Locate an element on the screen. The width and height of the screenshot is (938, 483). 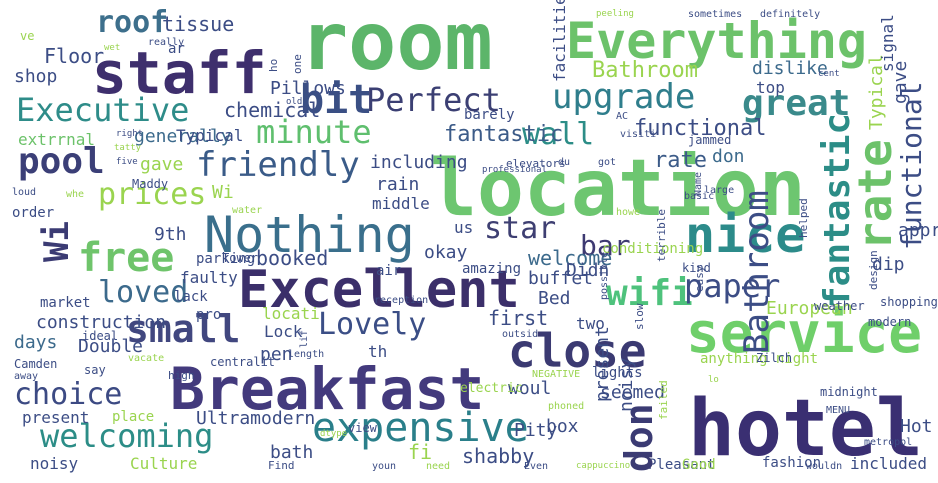
word-including: tissue is located at coordinates (198, 24).